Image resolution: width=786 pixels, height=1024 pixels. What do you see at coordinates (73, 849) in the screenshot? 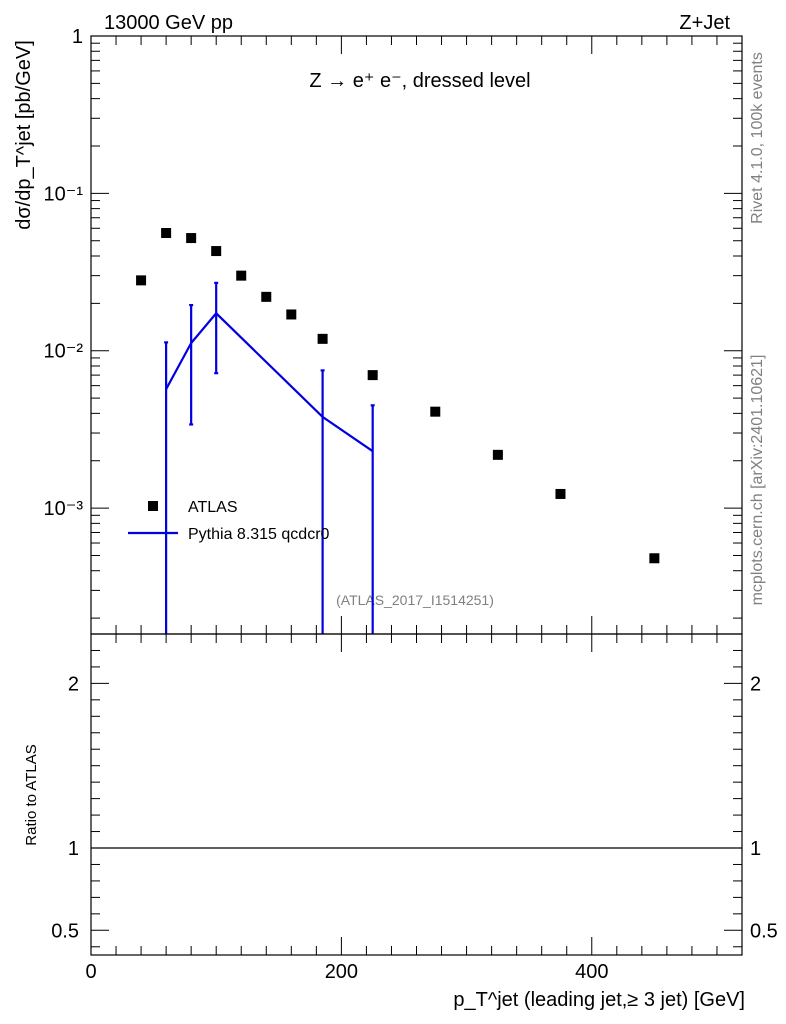
I see `ratio-y-tick-label: 1` at bounding box center [73, 849].